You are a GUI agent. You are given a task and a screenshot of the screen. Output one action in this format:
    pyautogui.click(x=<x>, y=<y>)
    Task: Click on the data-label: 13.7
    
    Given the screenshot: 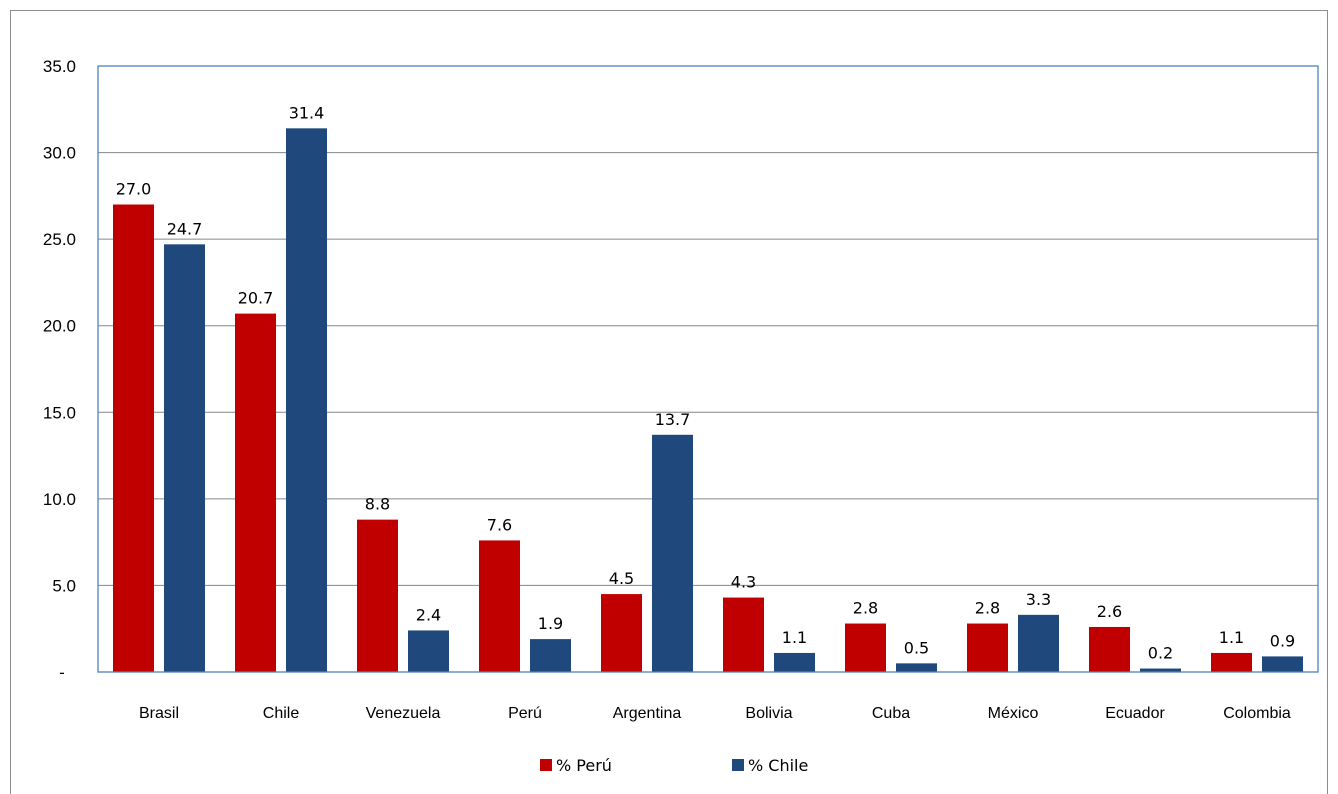 What is the action you would take?
    pyautogui.click(x=673, y=419)
    